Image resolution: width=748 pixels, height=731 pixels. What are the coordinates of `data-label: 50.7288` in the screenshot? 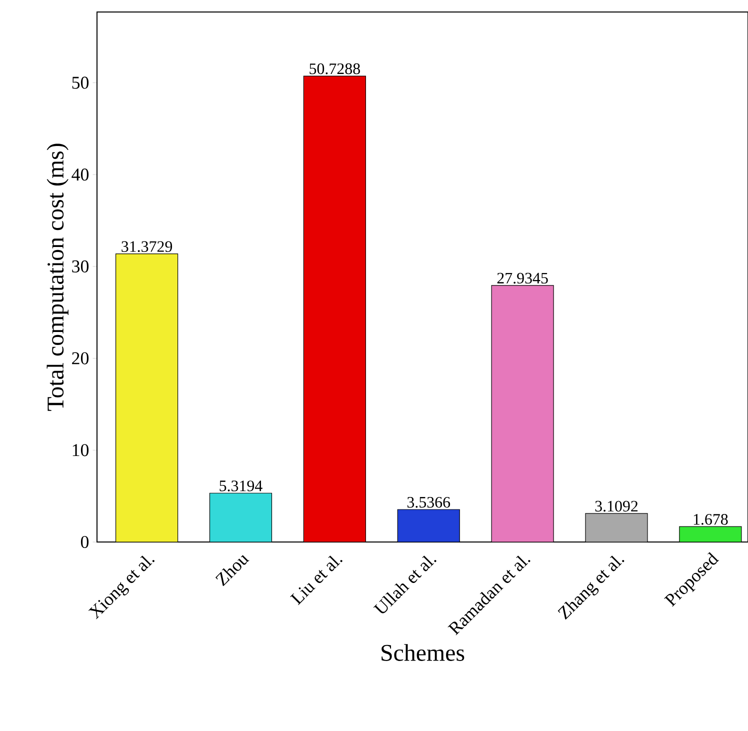 It's located at (335, 68).